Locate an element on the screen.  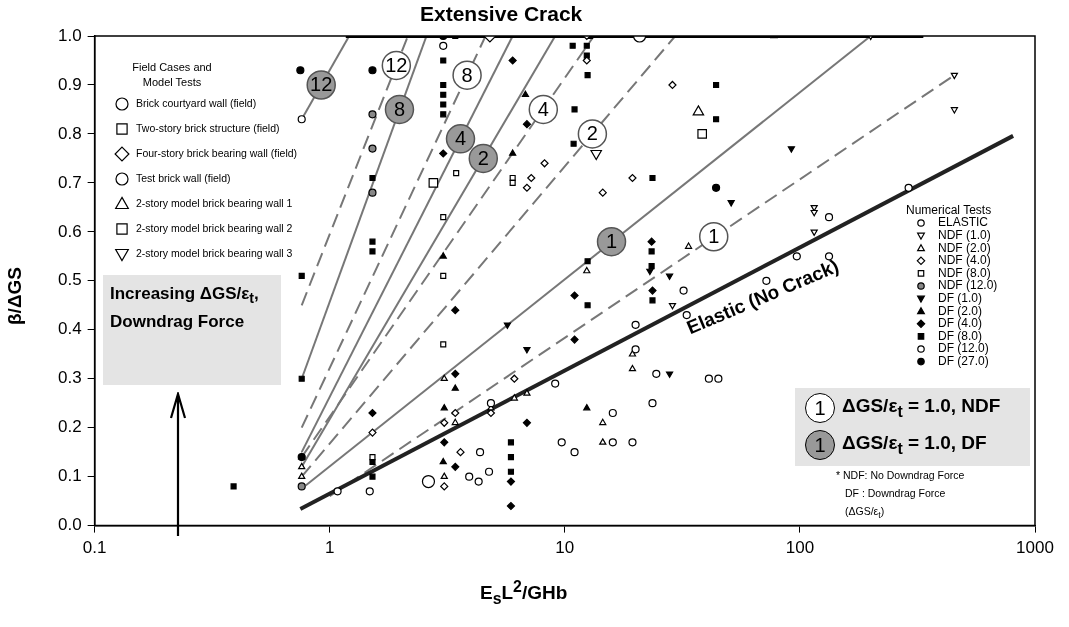
legend-label: NDF (1.0) is located at coordinates (964, 234).